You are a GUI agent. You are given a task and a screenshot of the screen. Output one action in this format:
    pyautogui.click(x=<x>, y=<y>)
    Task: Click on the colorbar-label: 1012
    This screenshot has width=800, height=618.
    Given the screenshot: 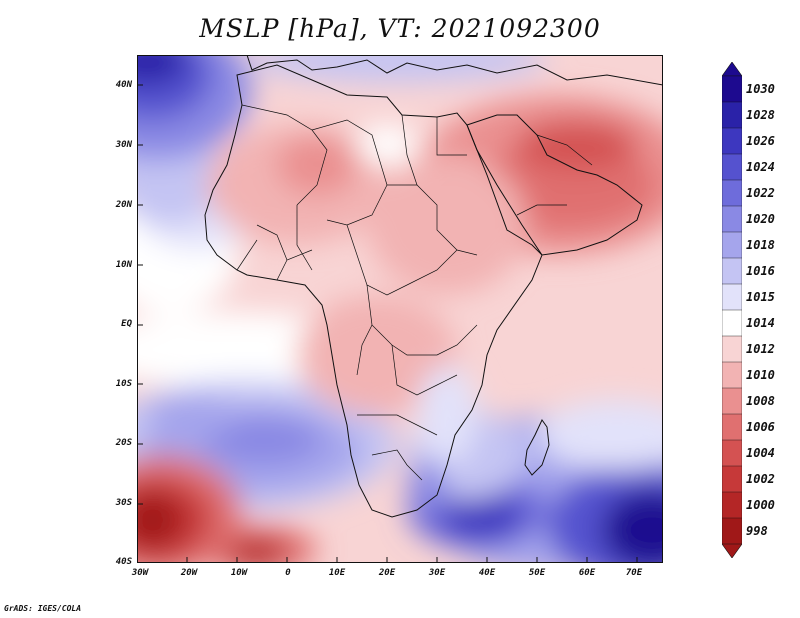 What is the action you would take?
    pyautogui.click(x=760, y=349)
    